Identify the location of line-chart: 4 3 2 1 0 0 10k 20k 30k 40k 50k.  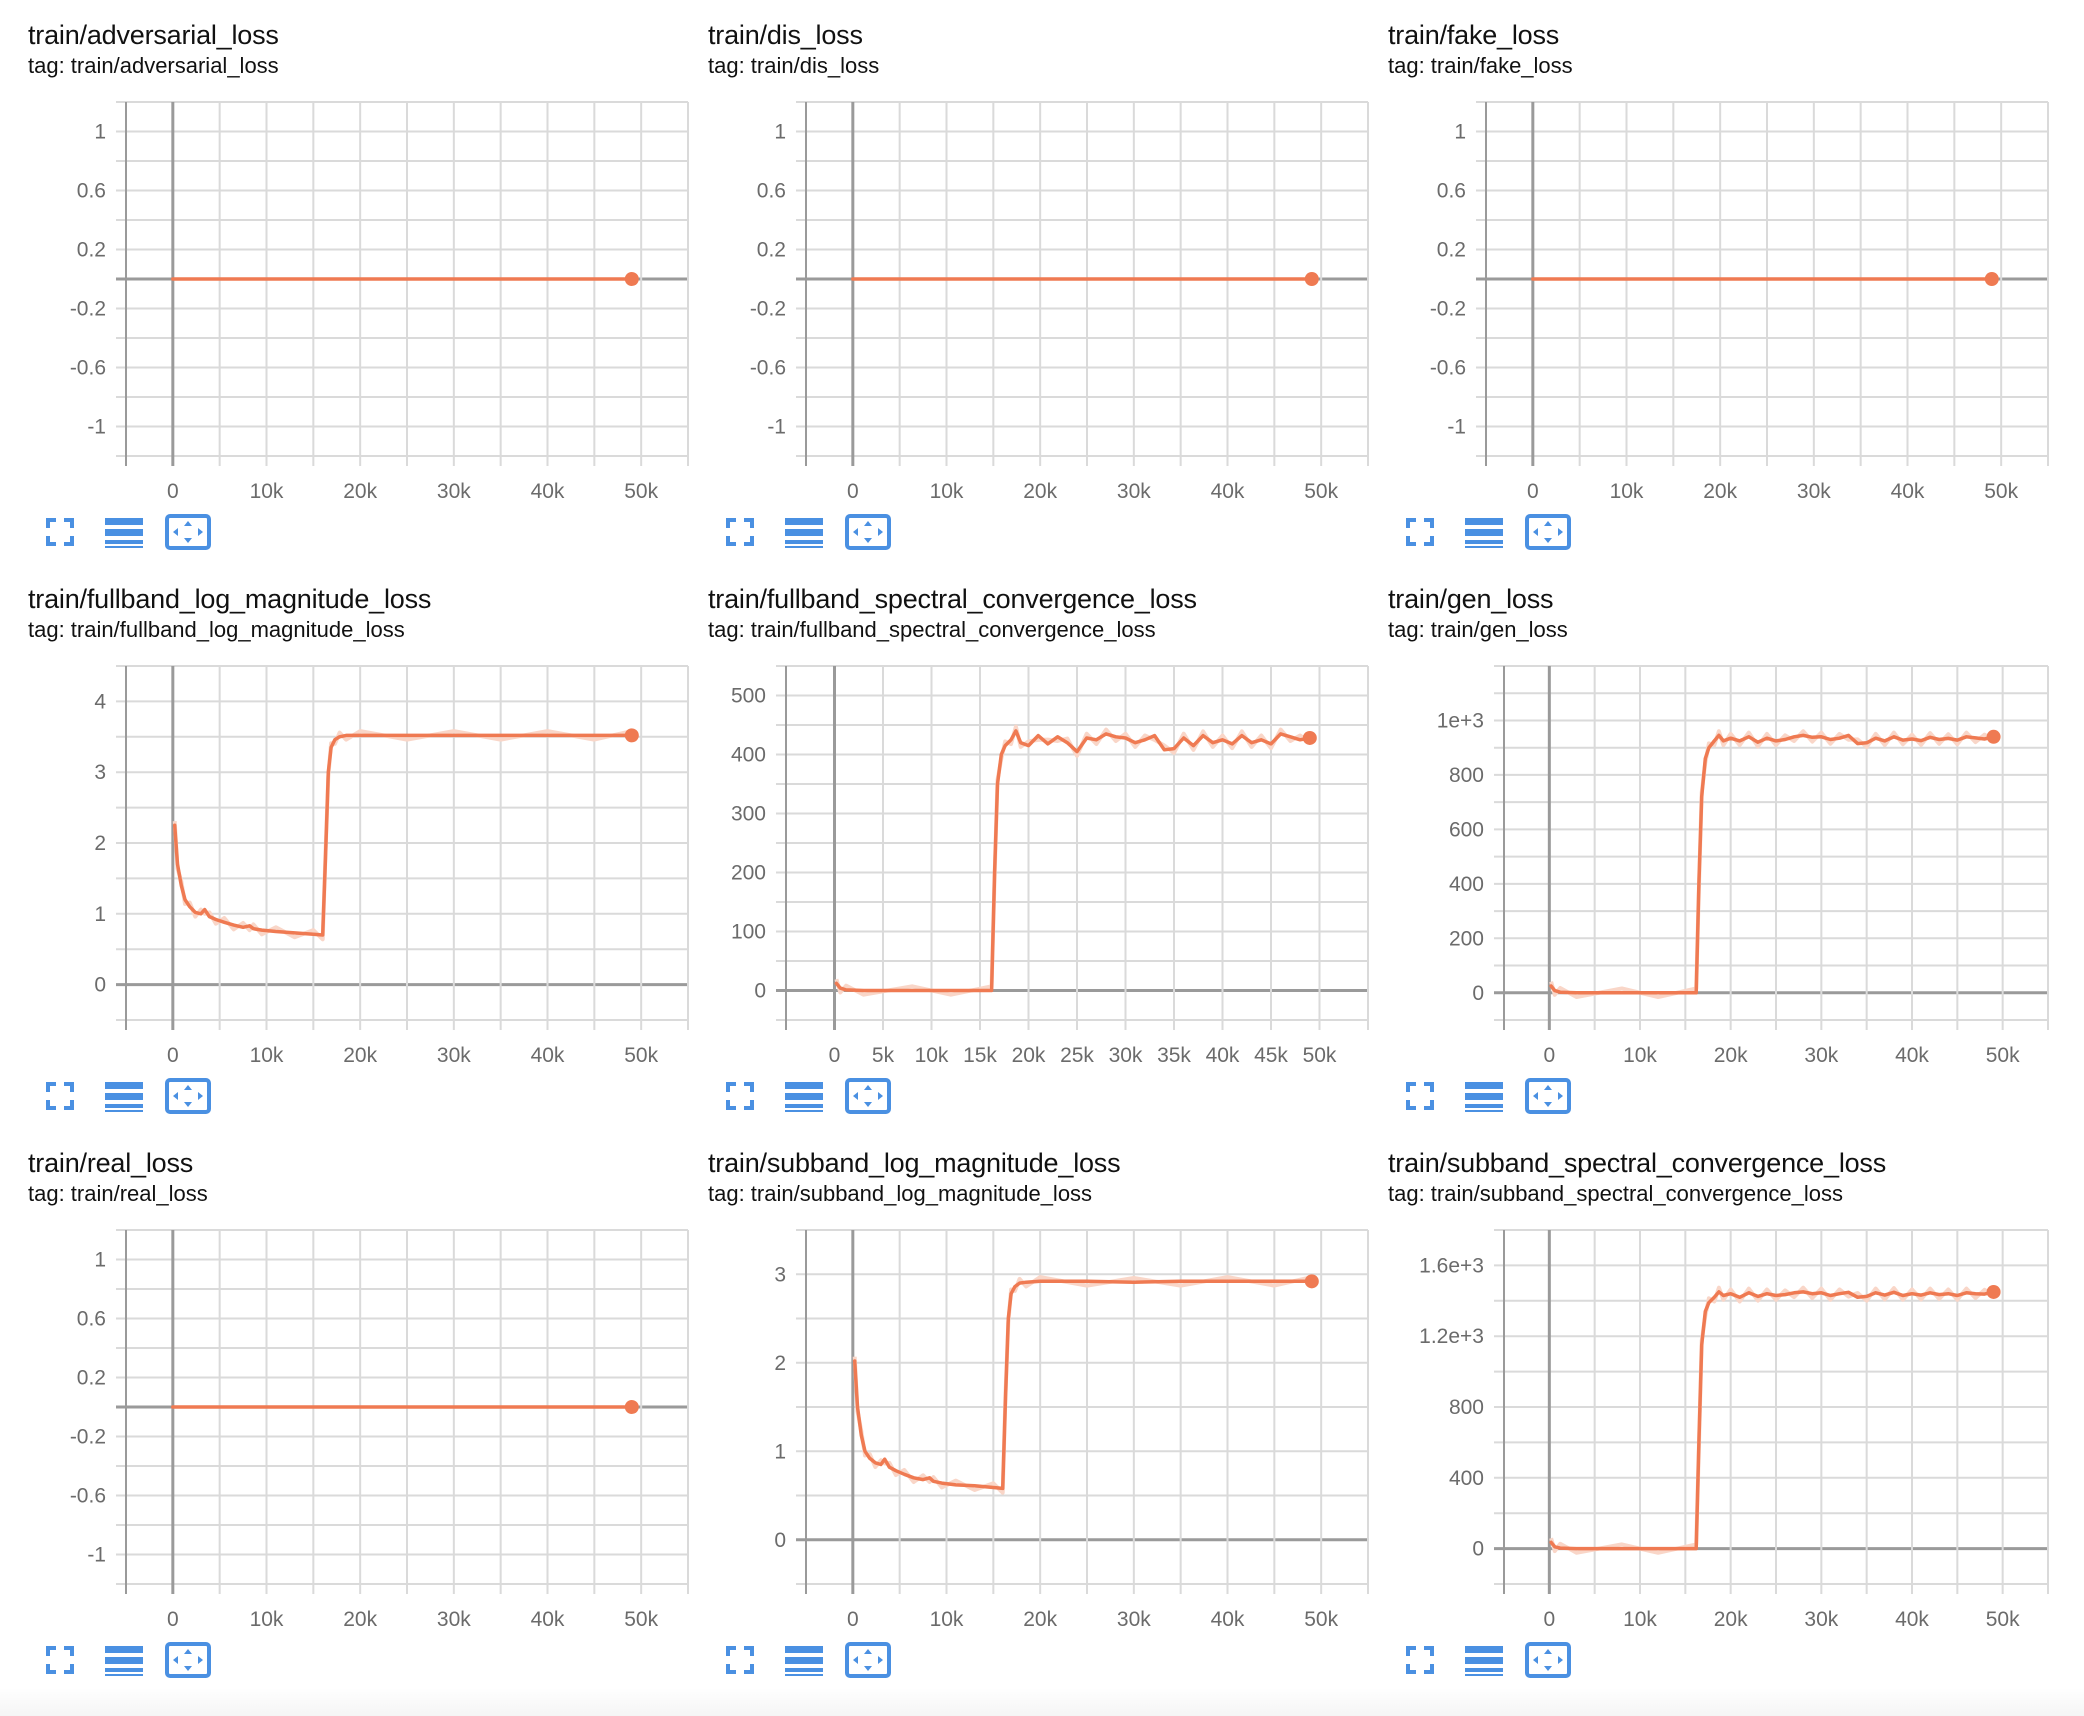
(344, 815).